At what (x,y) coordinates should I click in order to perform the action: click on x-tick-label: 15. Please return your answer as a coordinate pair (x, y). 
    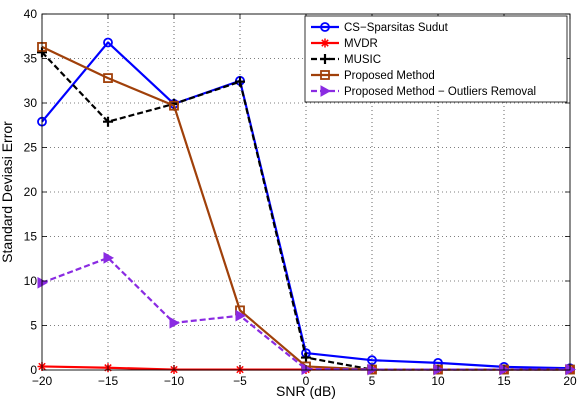
    Looking at the image, I should click on (504, 381).